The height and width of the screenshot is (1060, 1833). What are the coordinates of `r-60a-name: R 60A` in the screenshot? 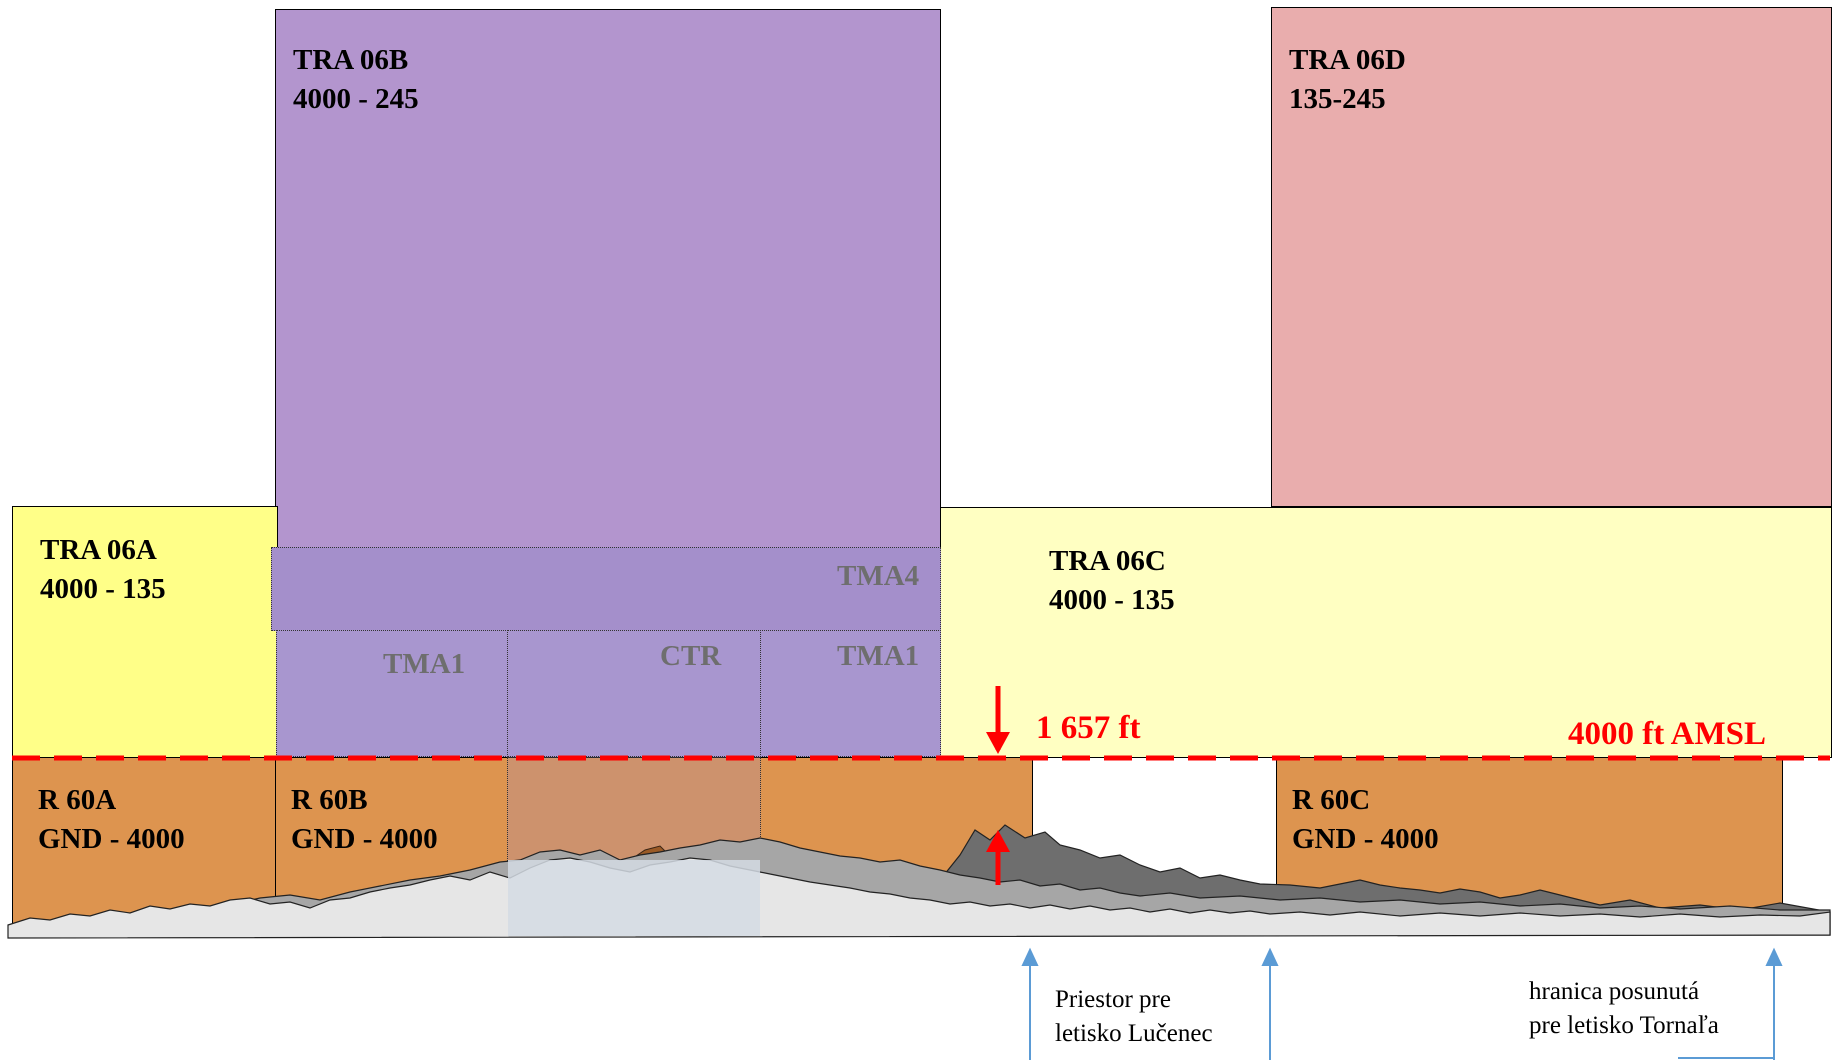 It's located at (77, 800).